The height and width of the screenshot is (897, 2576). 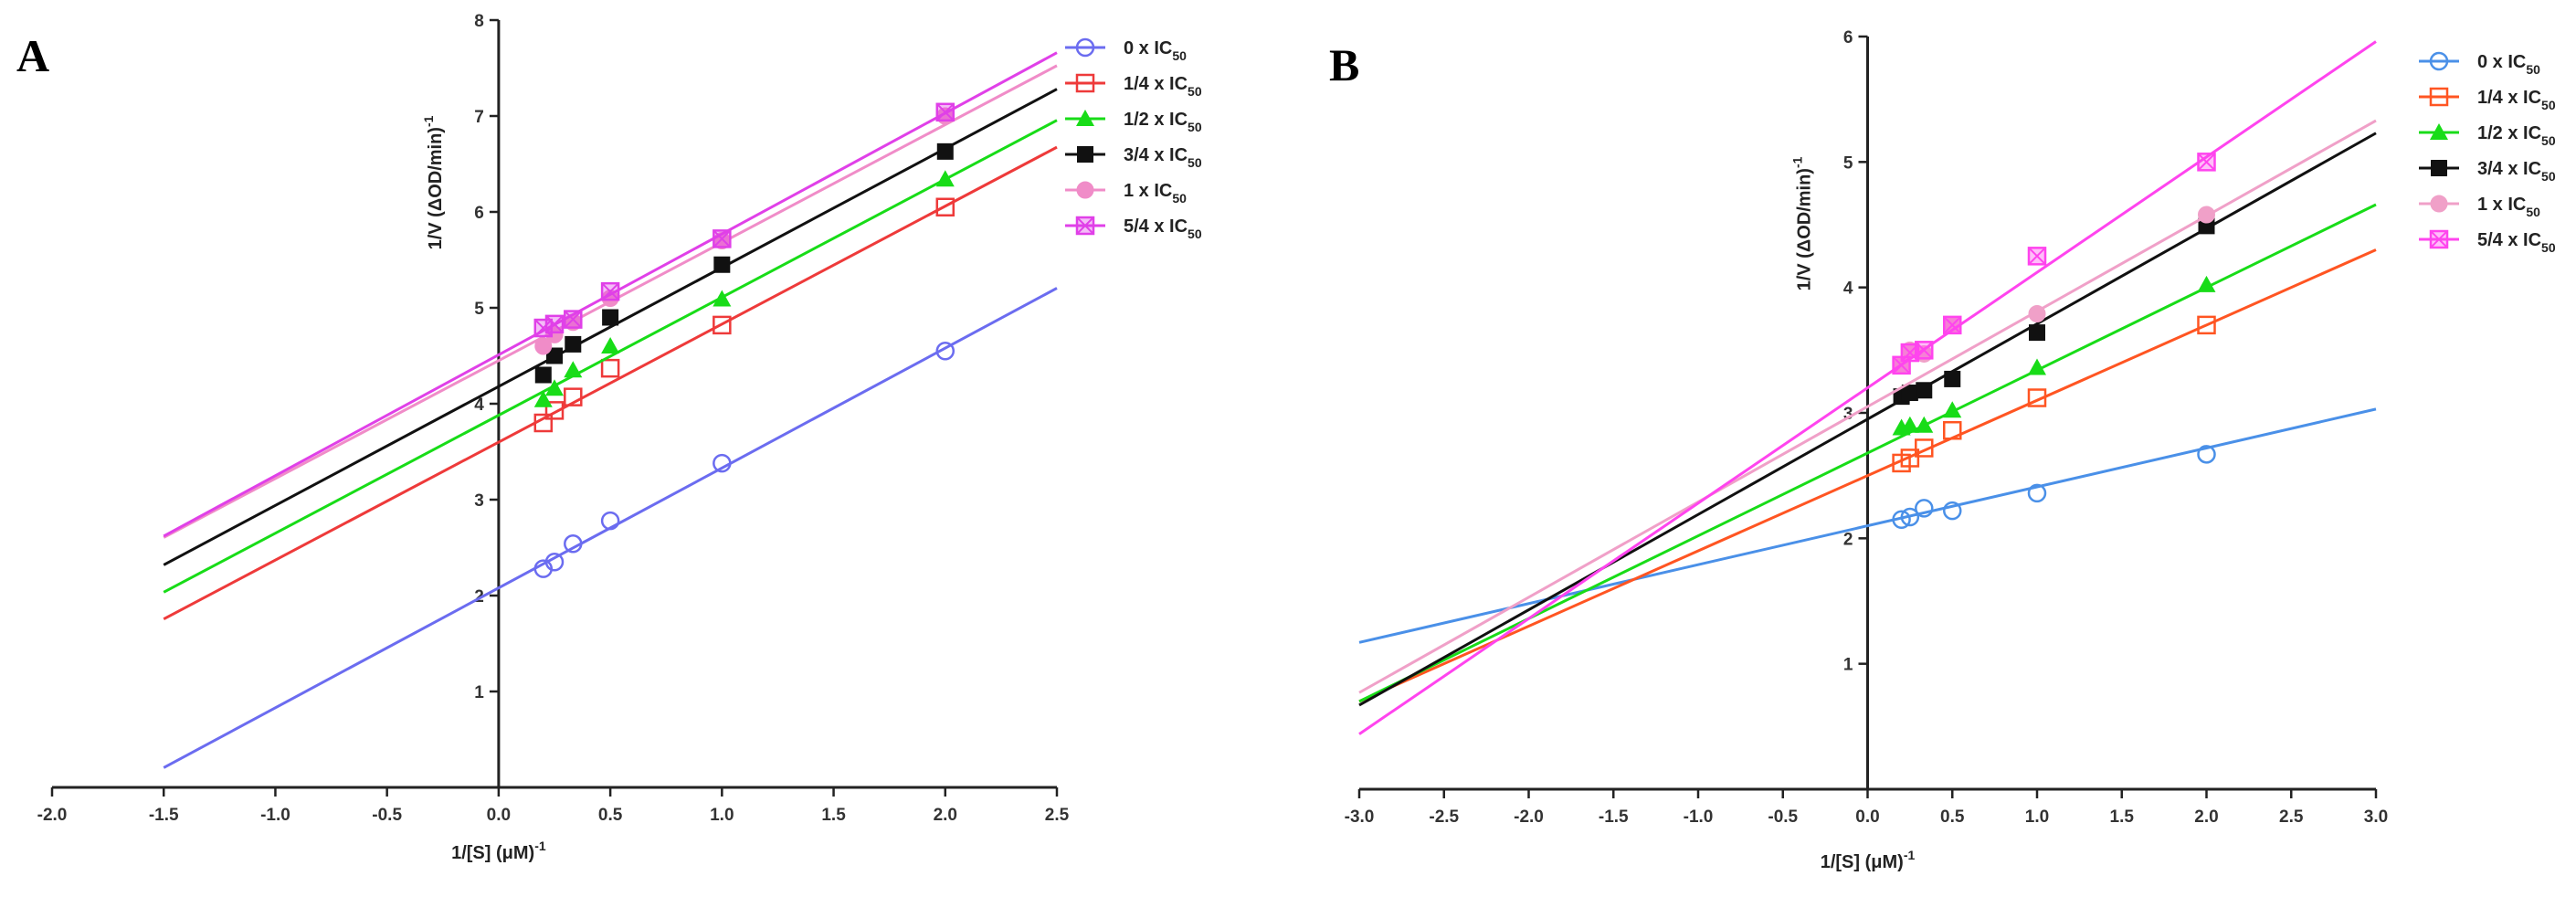 I want to click on x-tick-label: -2.5, so click(x=1444, y=817).